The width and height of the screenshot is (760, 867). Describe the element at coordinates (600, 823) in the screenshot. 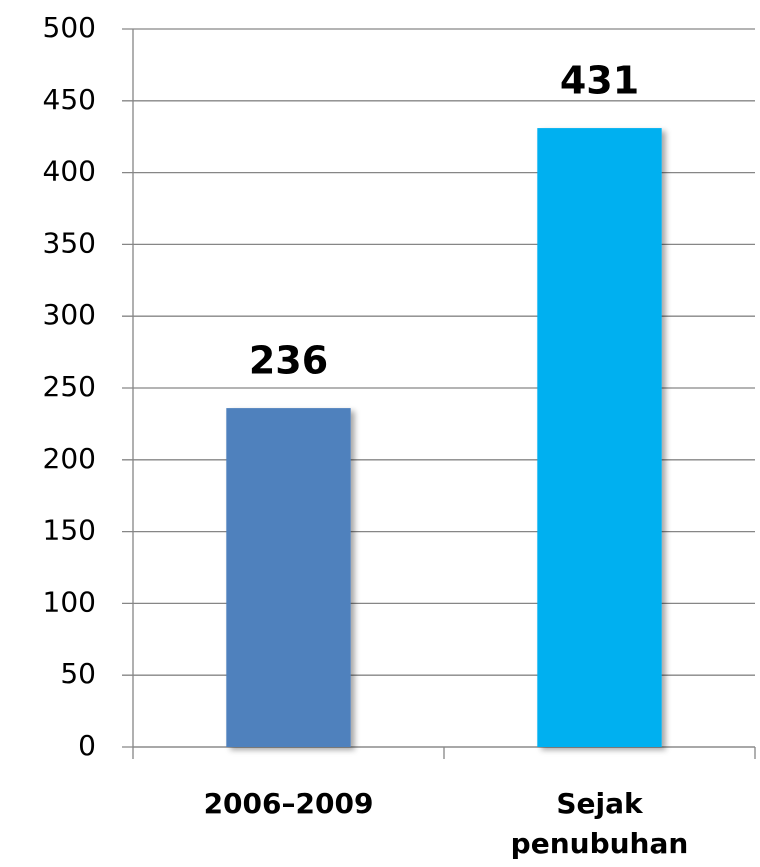

I see `x-tick-label: Sejak penubuhan` at that location.